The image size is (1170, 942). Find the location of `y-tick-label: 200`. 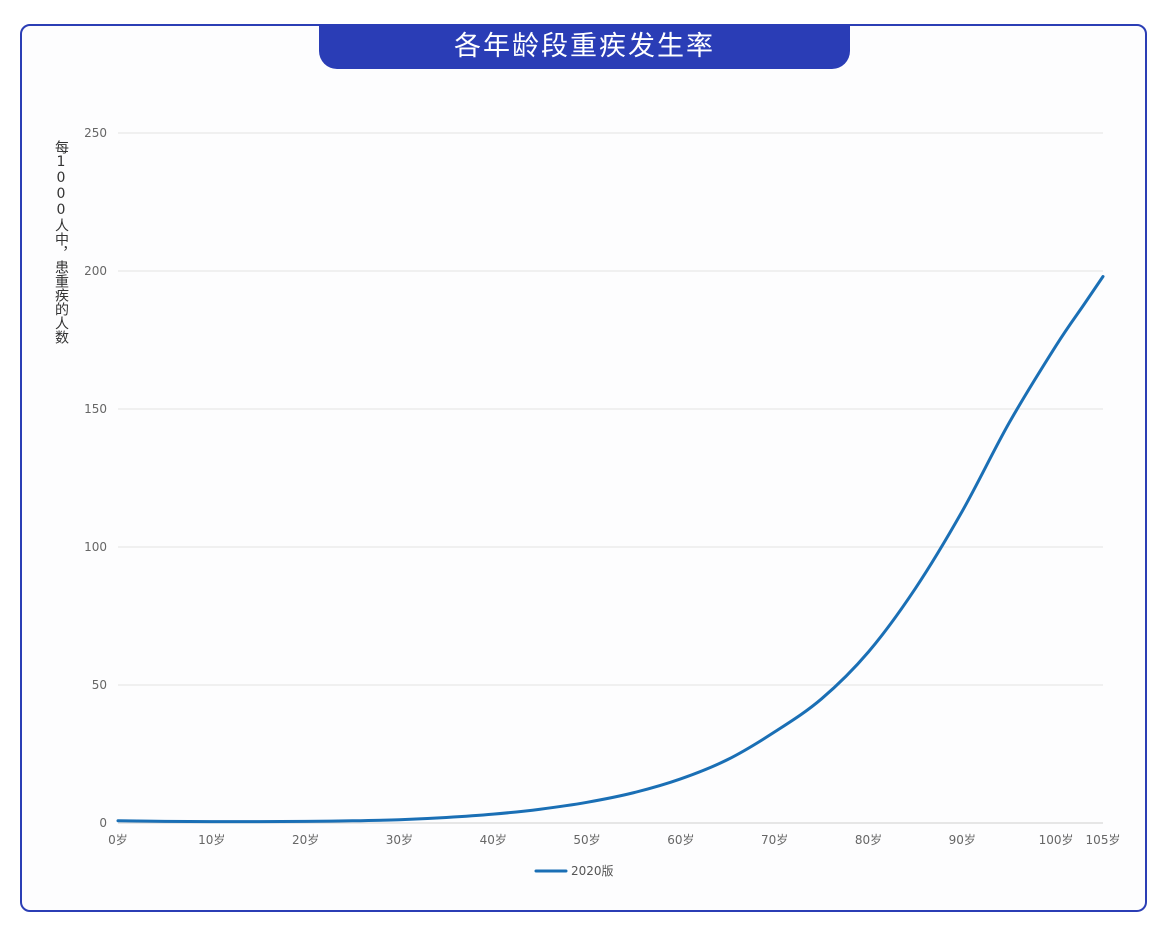

y-tick-label: 200 is located at coordinates (95, 271).